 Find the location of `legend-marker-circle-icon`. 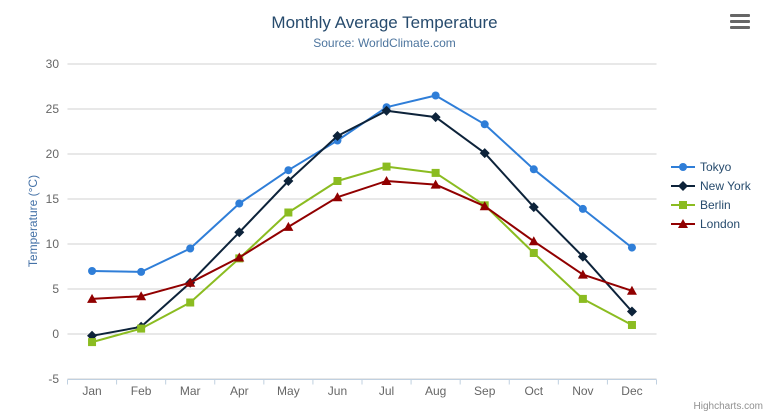

legend-marker-circle-icon is located at coordinates (683, 167).